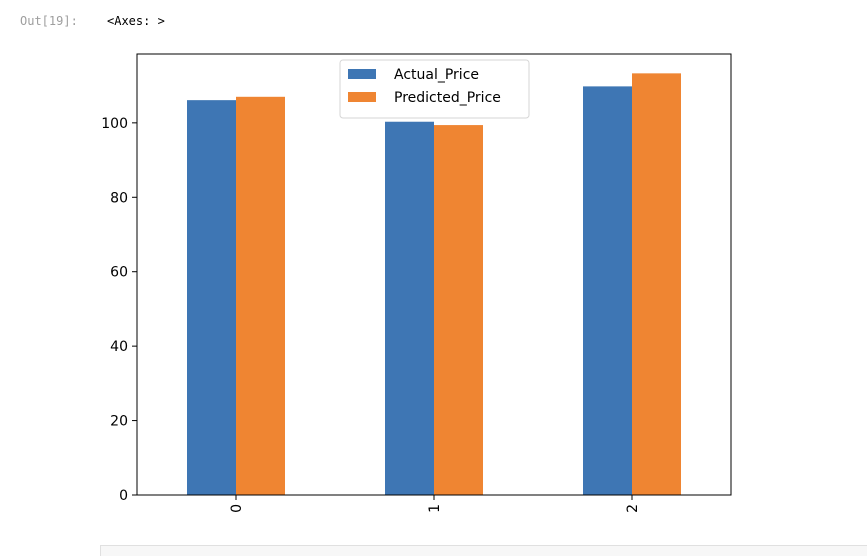  I want to click on x-axis: 0 1 2, so click(435, 504).